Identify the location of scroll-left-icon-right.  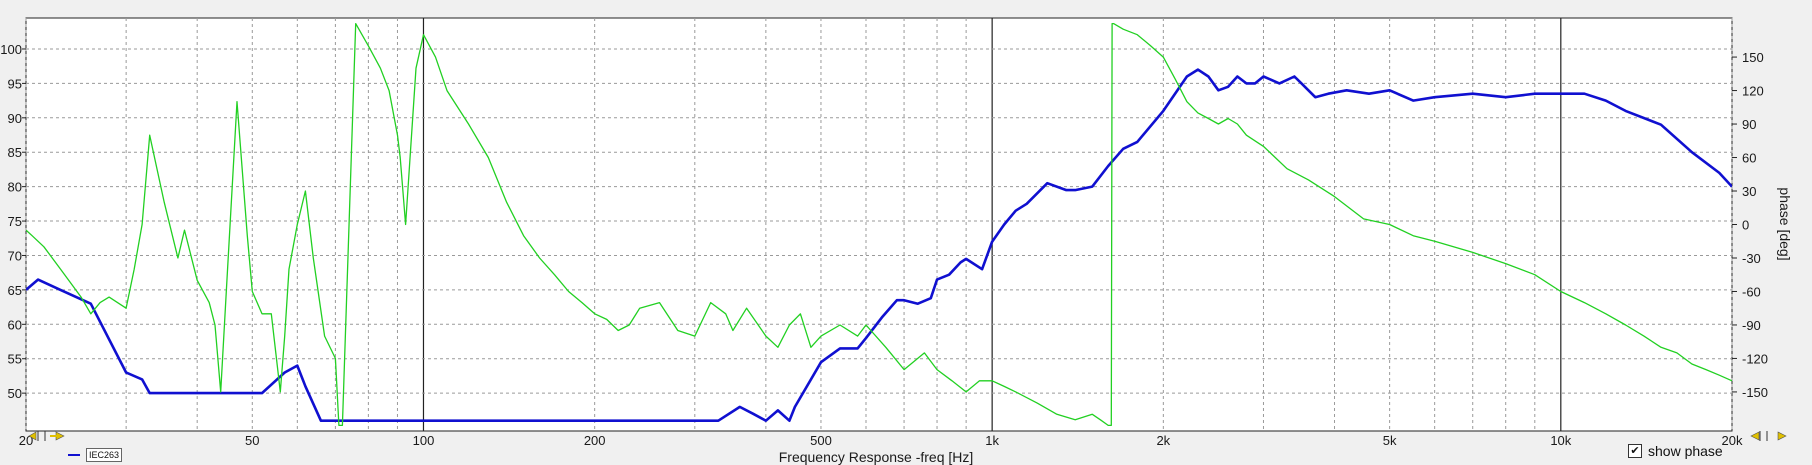
(1755, 436).